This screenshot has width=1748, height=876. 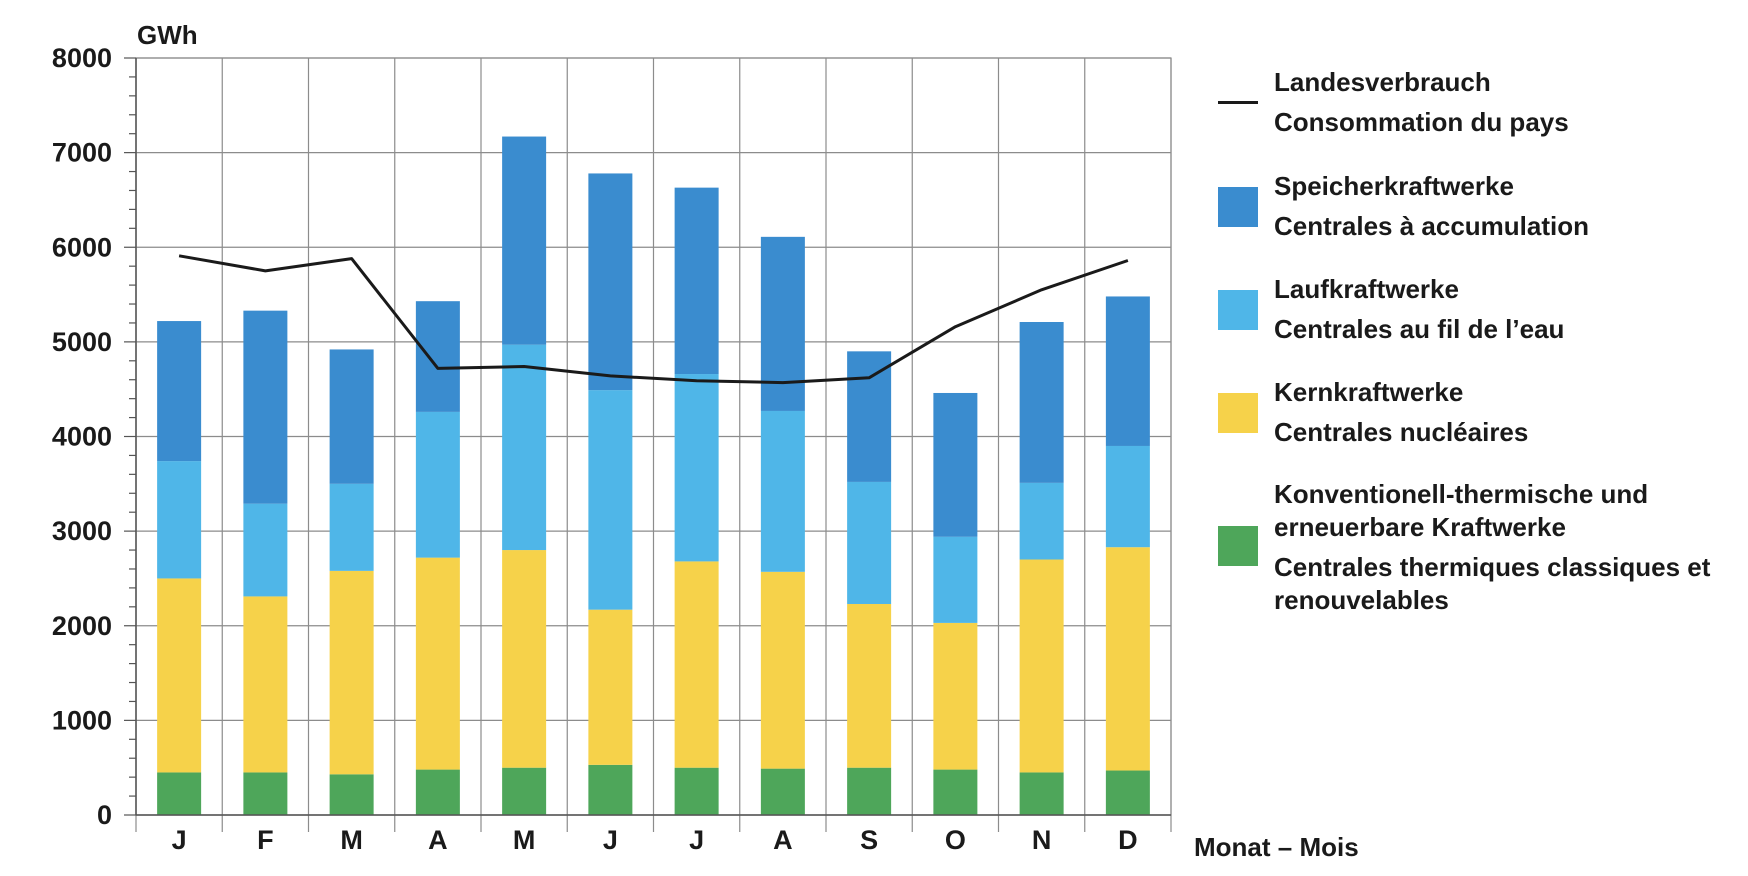 I want to click on y-tick-label: 4000, so click(x=82, y=437).